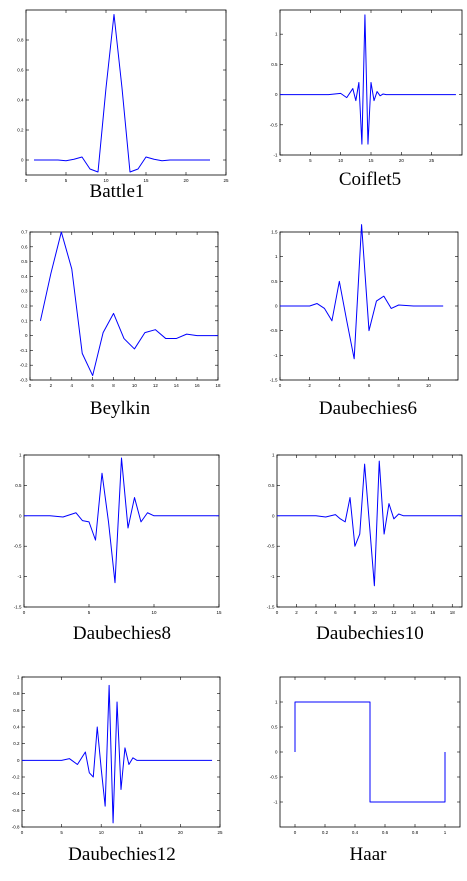 This screenshot has width=467, height=881. I want to click on y-tick-label: -0.3, so click(24, 380).